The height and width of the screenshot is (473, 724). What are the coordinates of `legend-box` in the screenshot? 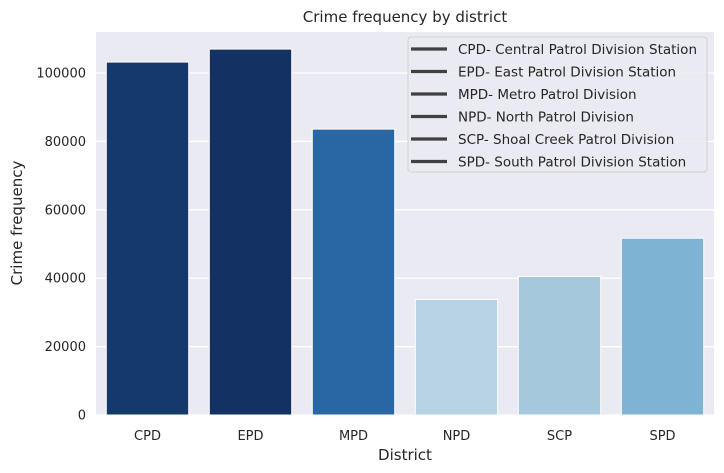 It's located at (557, 104).